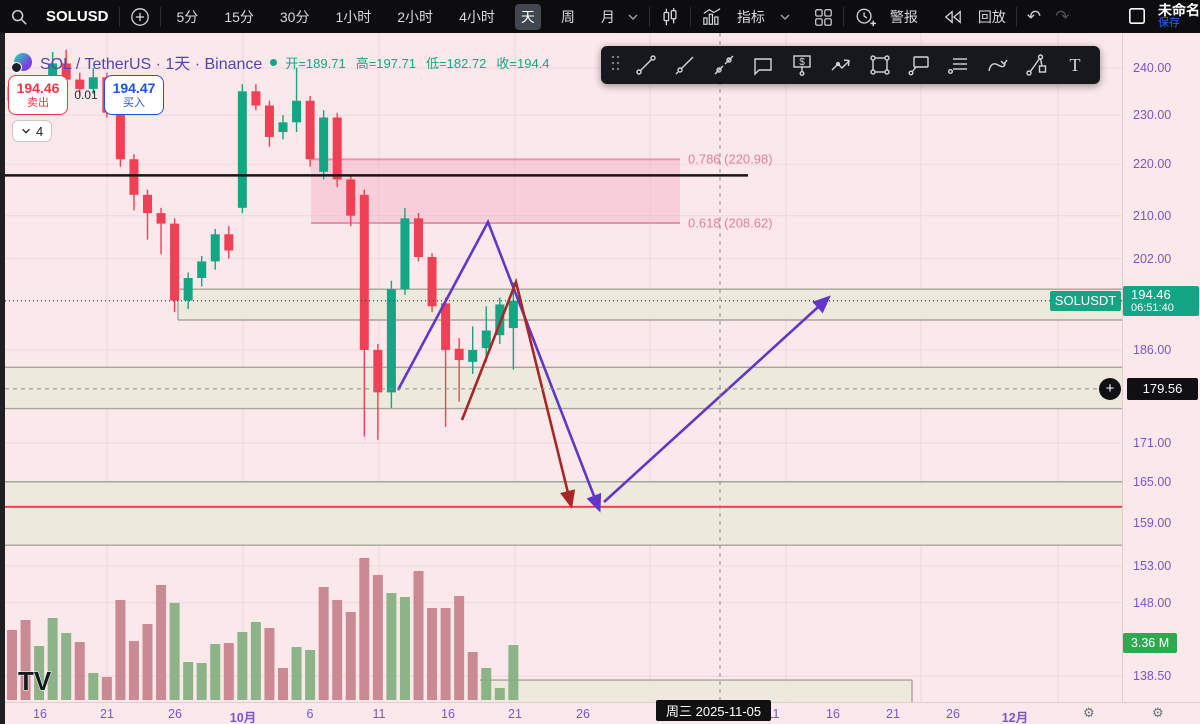  Describe the element at coordinates (1151, 294) in the screenshot. I see `last-price-value: 194.46` at that location.